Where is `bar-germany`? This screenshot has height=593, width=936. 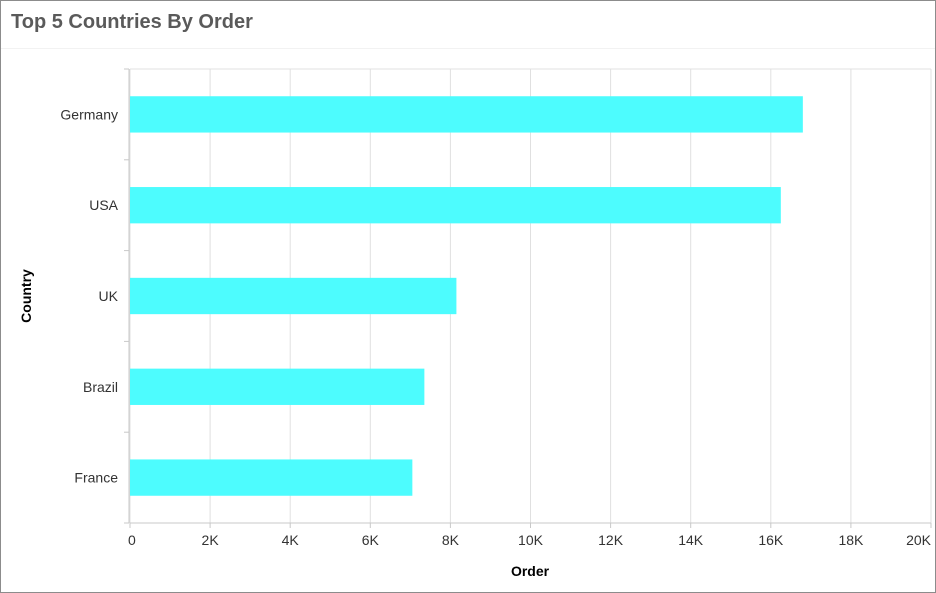
bar-germany is located at coordinates (466, 114).